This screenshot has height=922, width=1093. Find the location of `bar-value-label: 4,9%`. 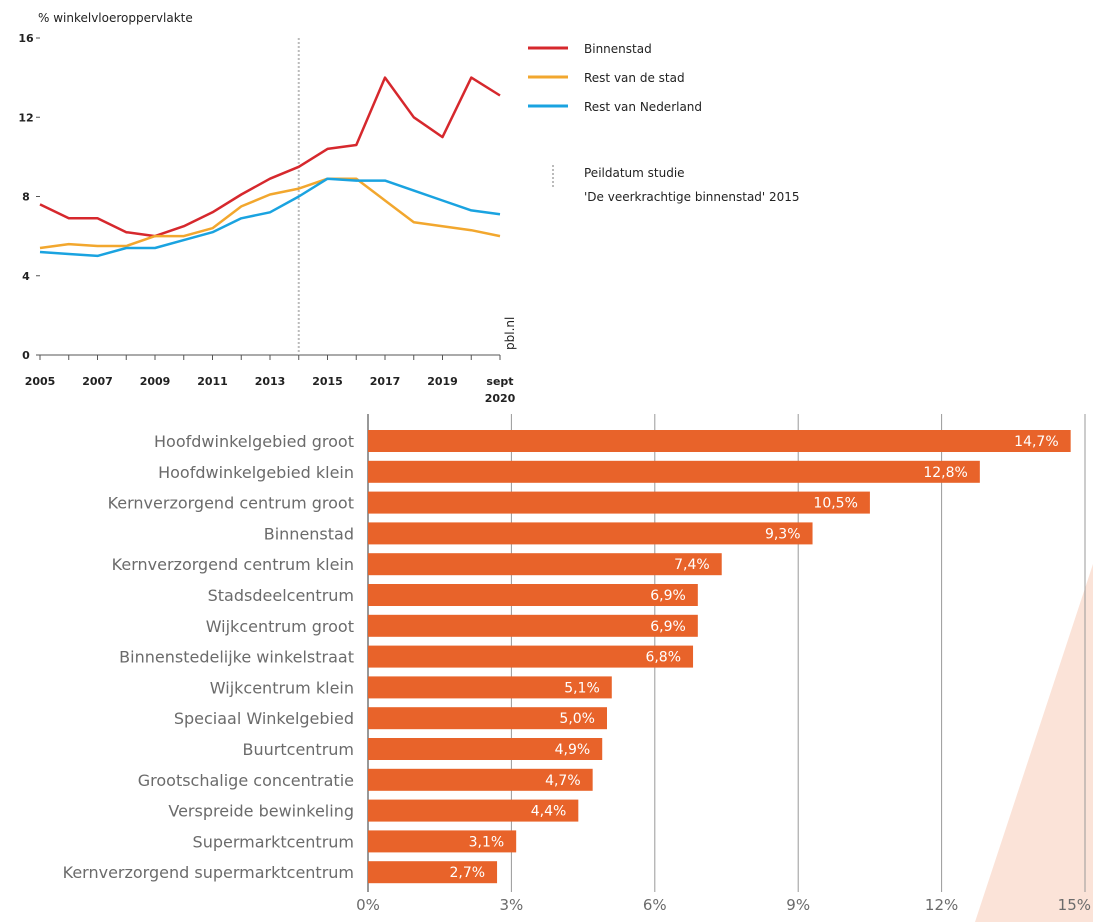

bar-value-label: 4,9% is located at coordinates (573, 750).